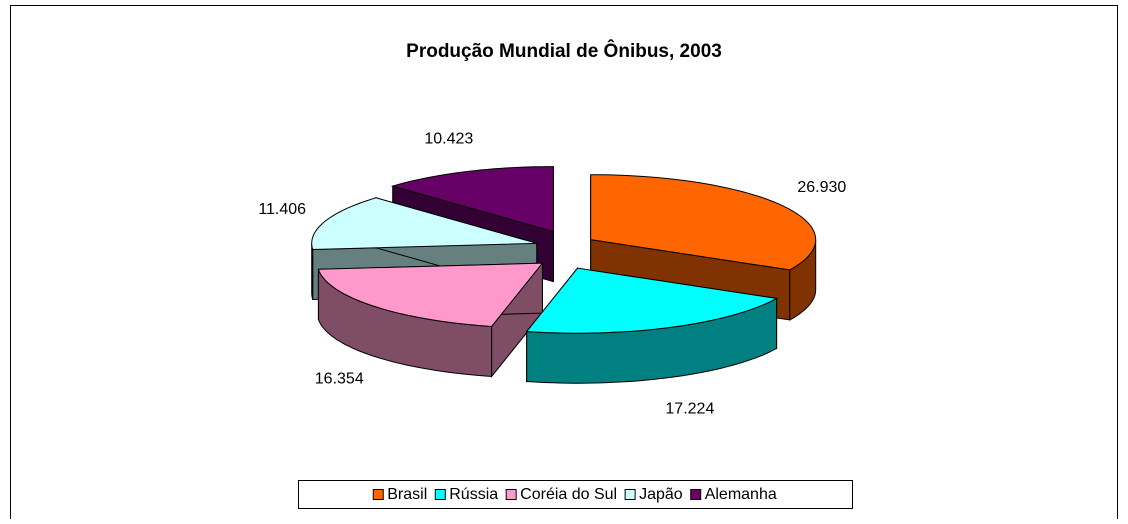 The height and width of the screenshot is (524, 1128). I want to click on legend-box, so click(575, 494).